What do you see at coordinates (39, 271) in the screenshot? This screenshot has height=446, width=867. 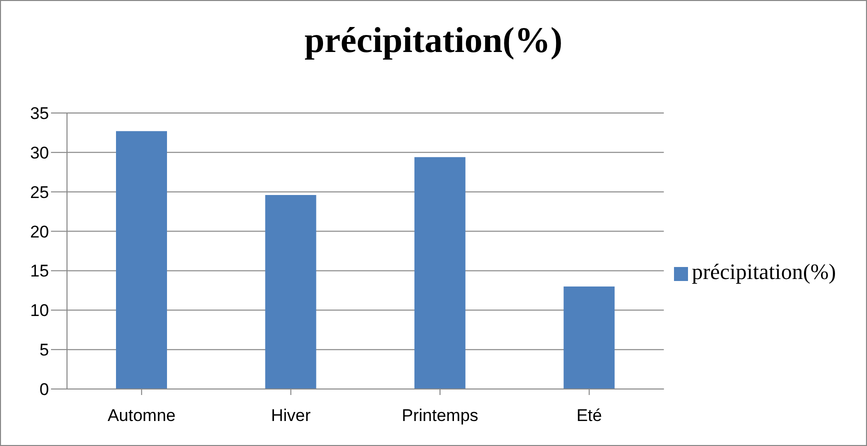 I see `y-tick-label: 15` at bounding box center [39, 271].